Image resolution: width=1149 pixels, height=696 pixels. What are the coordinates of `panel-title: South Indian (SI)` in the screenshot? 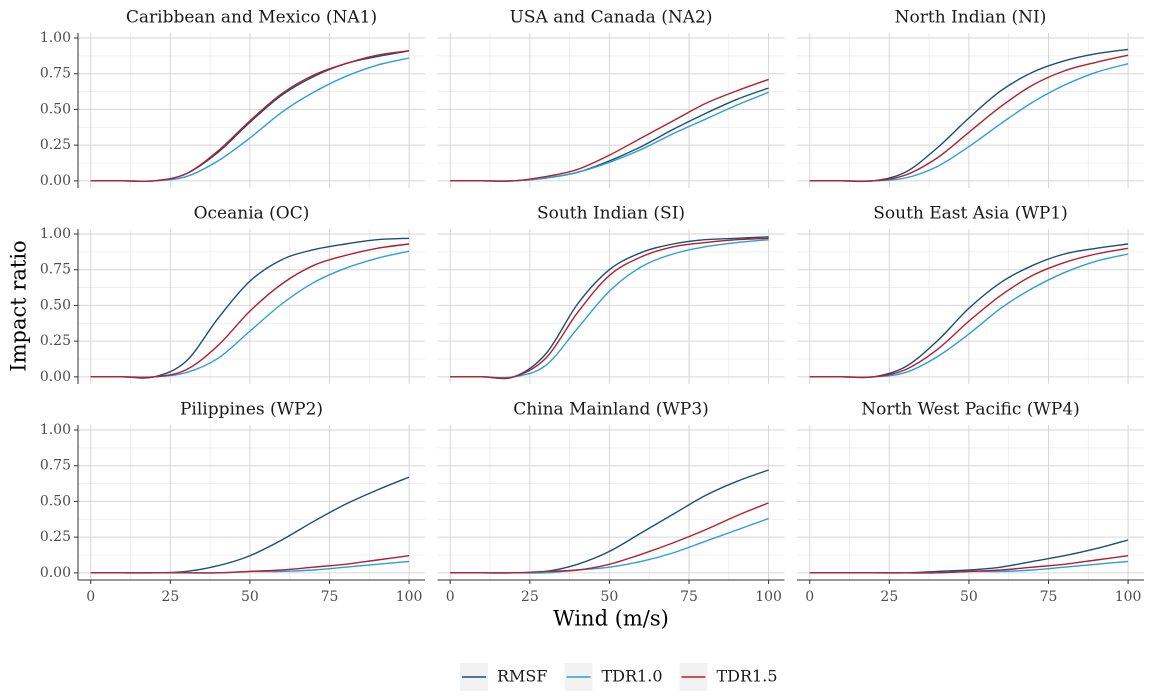 It's located at (611, 214).